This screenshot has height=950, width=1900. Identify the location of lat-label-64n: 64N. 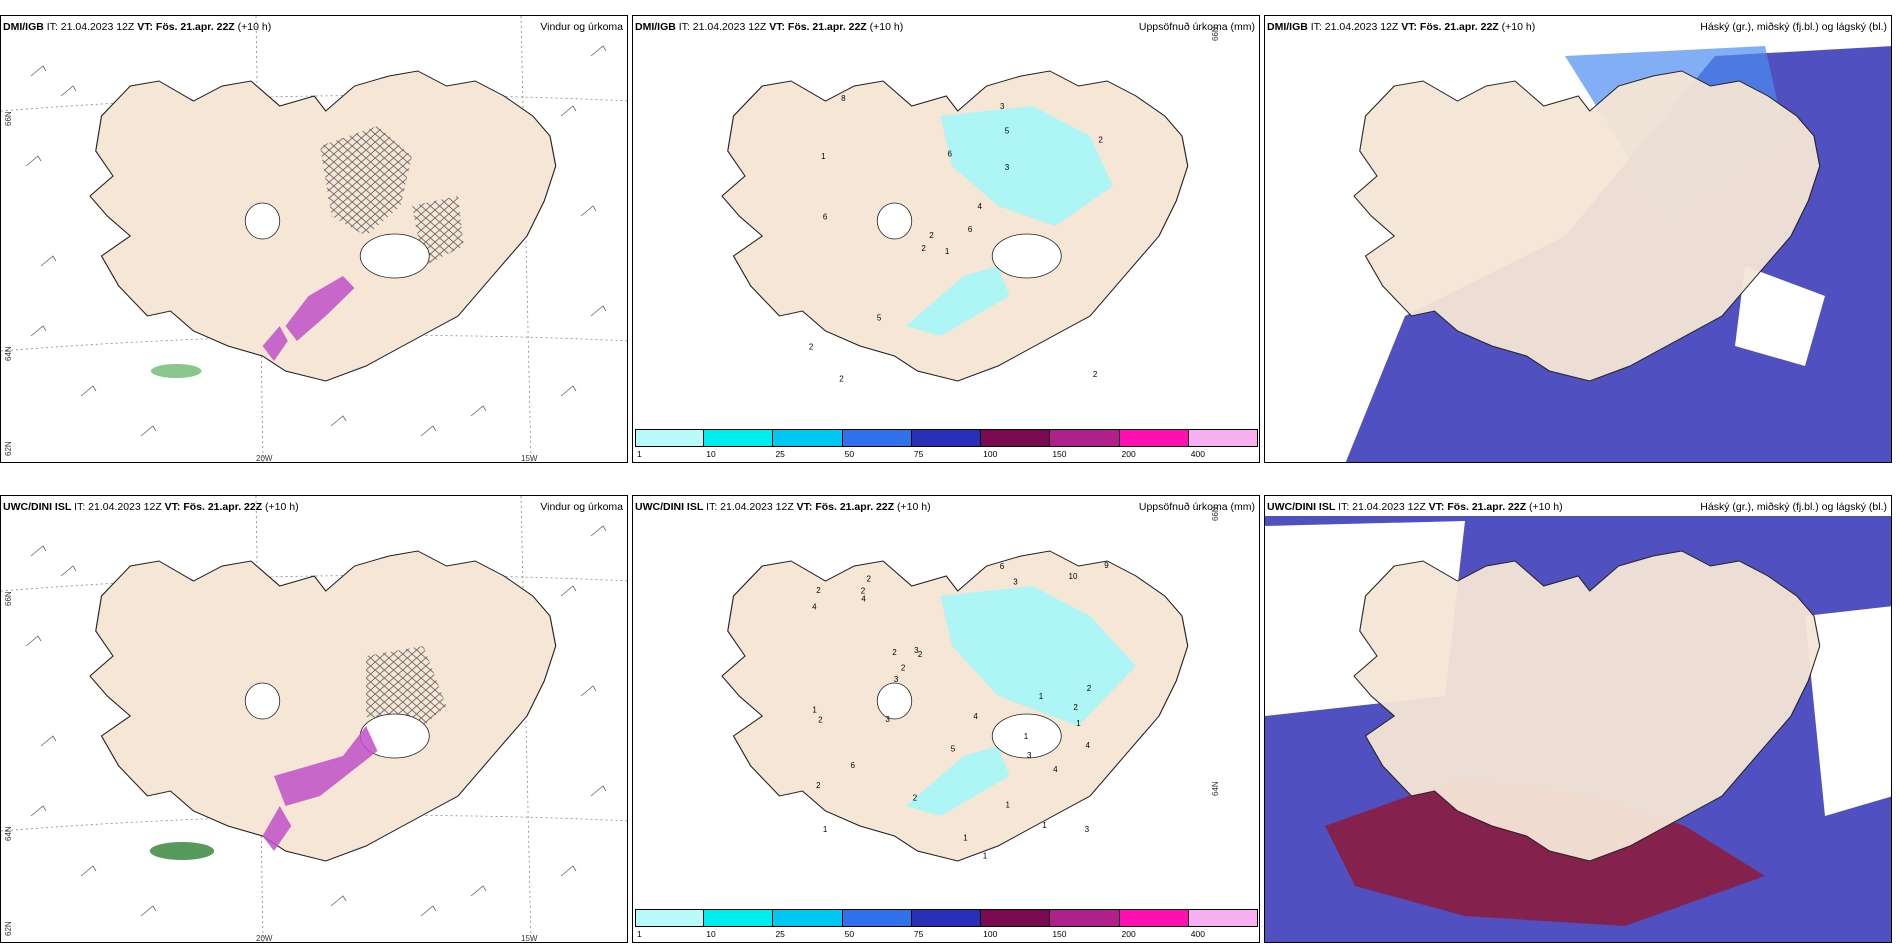
(8, 353).